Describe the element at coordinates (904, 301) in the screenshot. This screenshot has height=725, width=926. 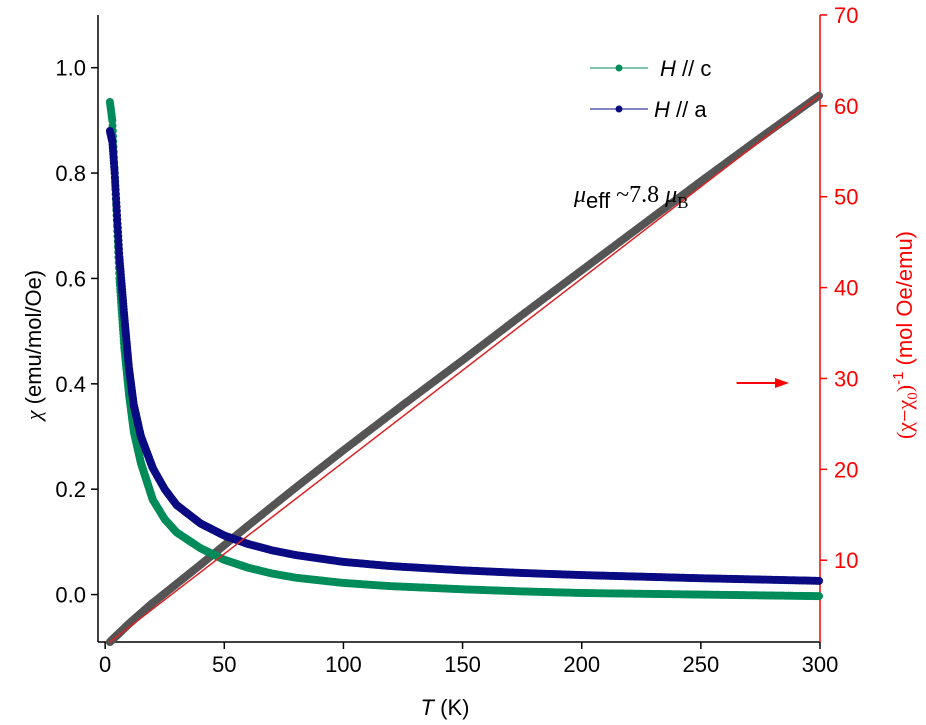
I see `y-right-axis-label-unit: (mol Oe/emu)` at that location.